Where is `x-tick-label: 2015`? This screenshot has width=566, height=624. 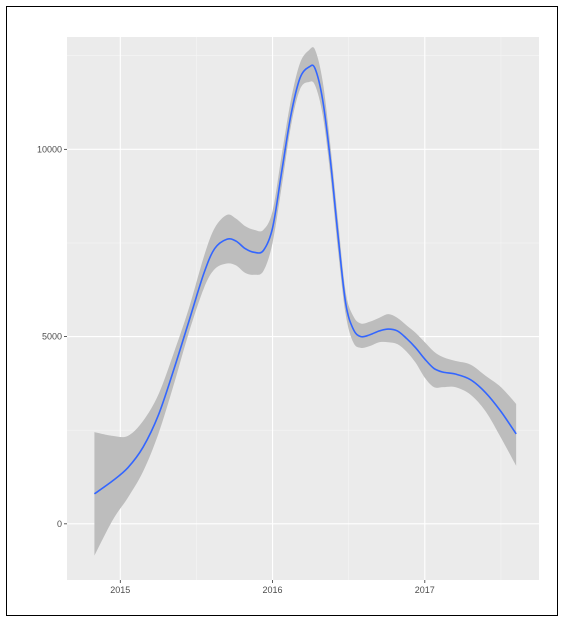 x-tick-label: 2015 is located at coordinates (120, 590).